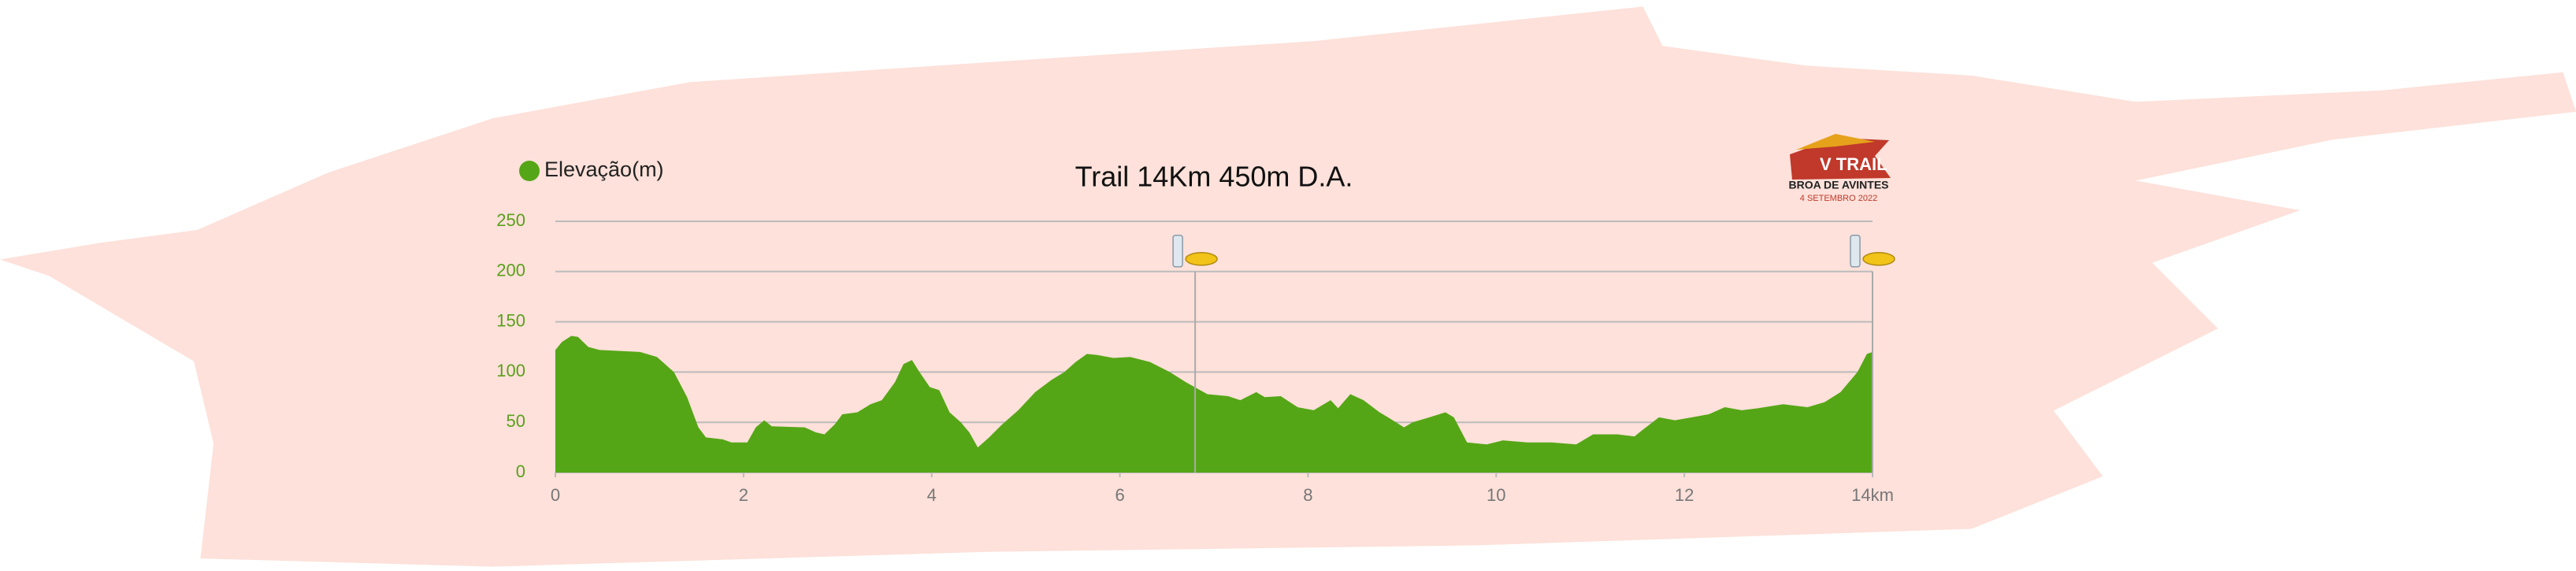 The width and height of the screenshot is (2576, 571). I want to click on logo: V TRAIL BROA DE AVINTES 4 SETEMBRO 2022, so click(1839, 168).